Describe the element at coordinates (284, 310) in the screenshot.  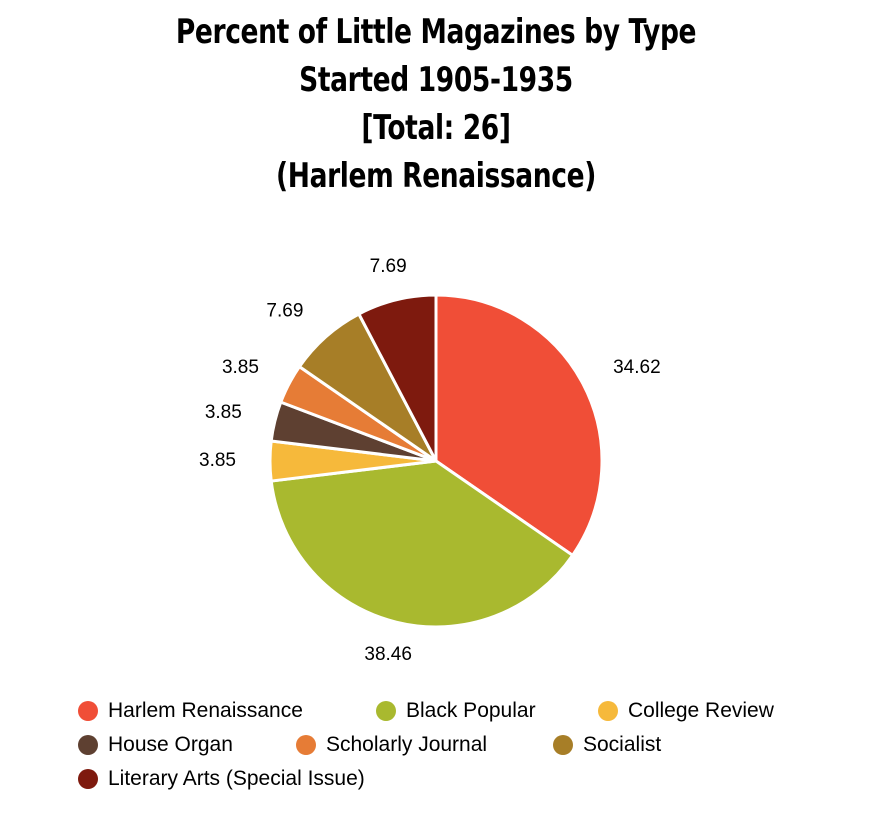
I see `data-label-socialist: 7.69` at that location.